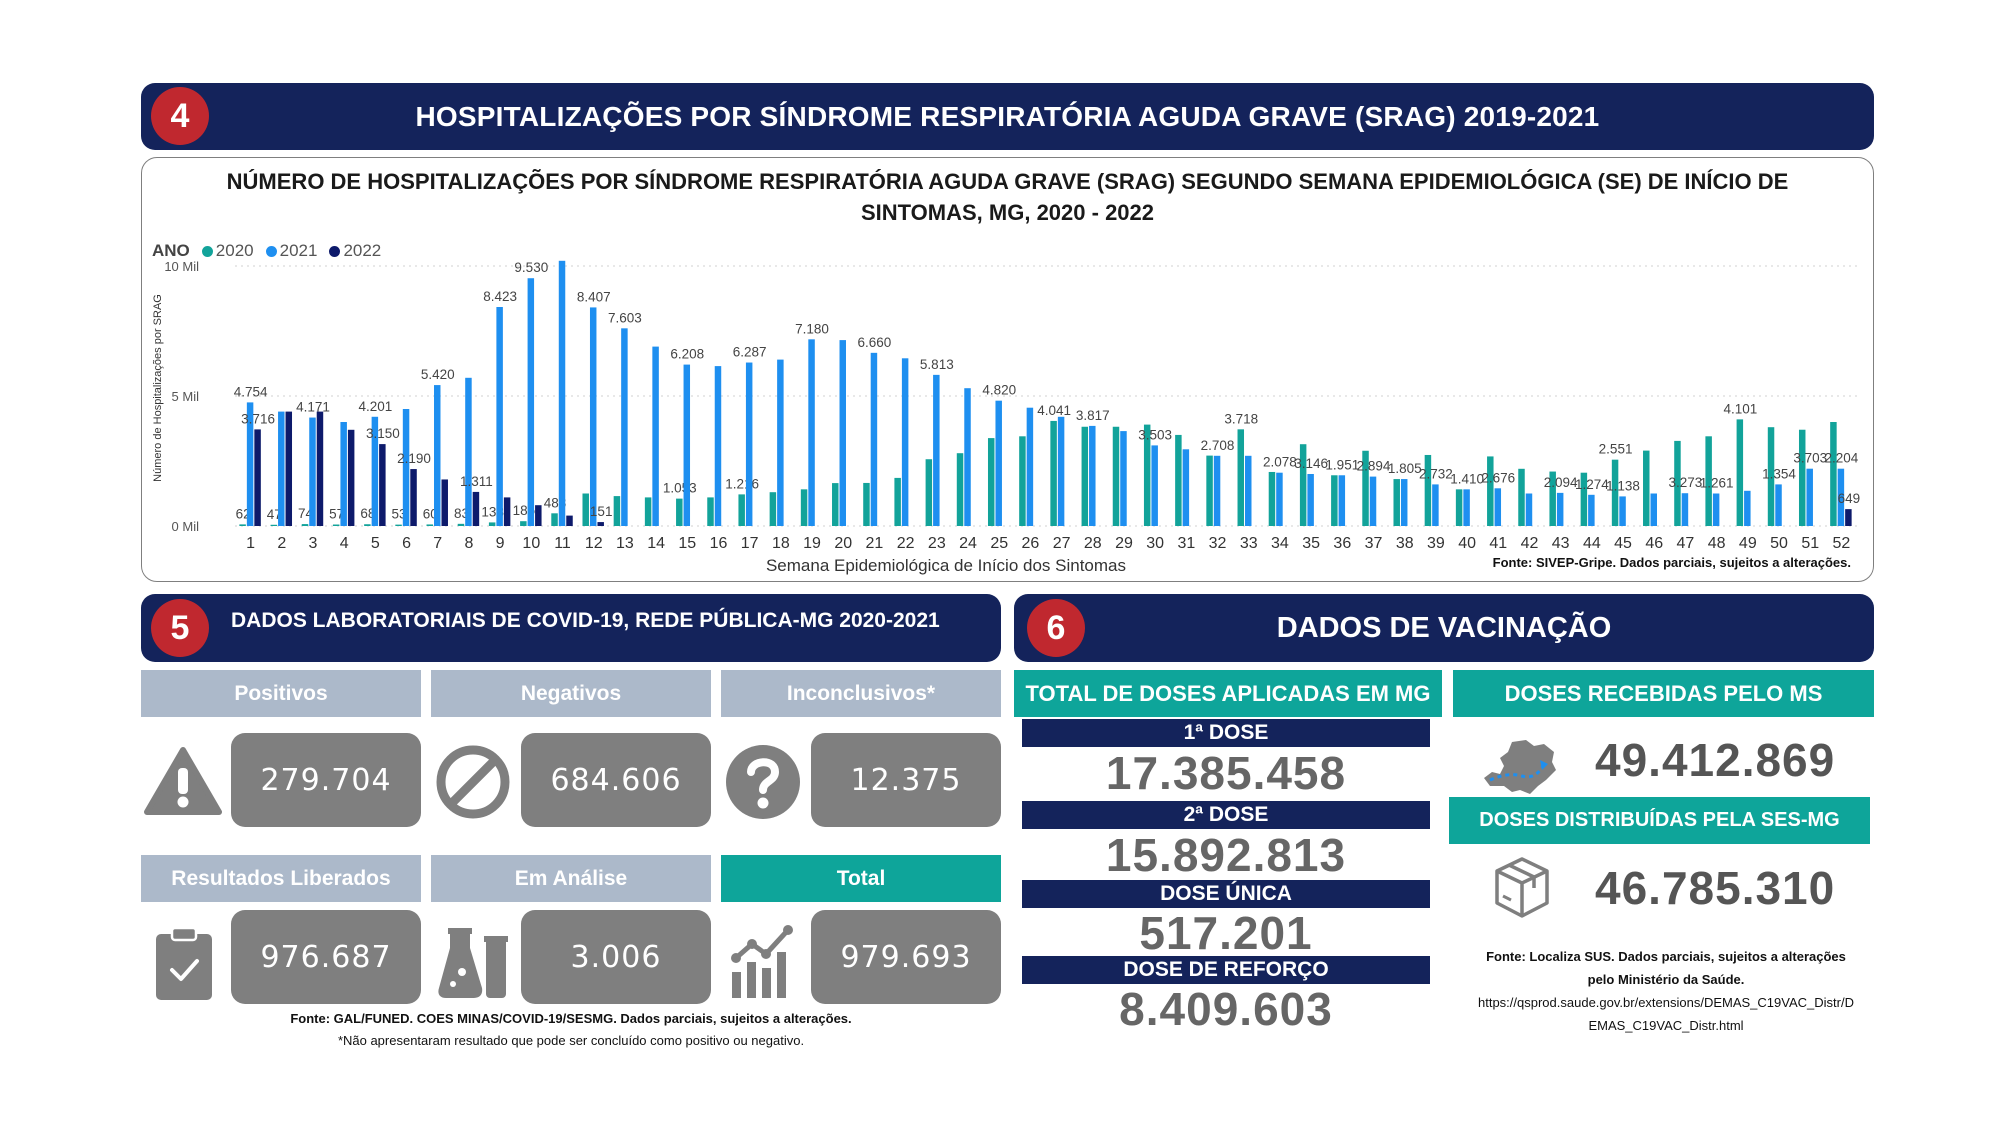 This screenshot has height=1125, width=2000. What do you see at coordinates (719, 543) in the screenshot?
I see `x-tick-label: 16` at bounding box center [719, 543].